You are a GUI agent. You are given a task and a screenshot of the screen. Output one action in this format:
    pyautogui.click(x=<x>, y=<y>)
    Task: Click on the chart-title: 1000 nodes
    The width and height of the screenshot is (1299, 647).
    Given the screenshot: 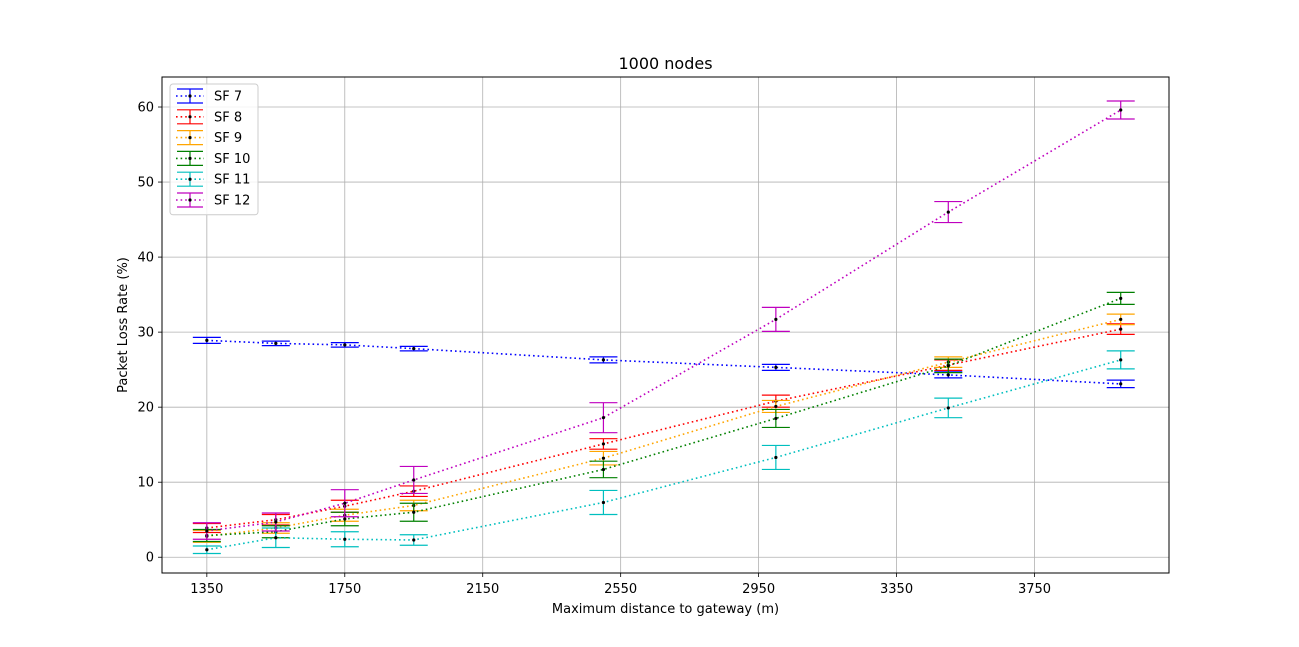 What is the action you would take?
    pyautogui.click(x=665, y=63)
    